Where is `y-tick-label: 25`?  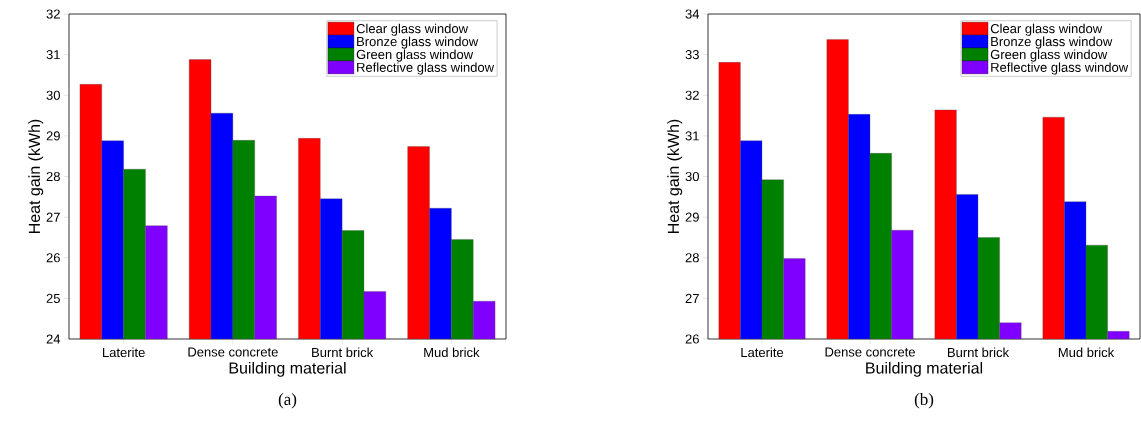
y-tick-label: 25 is located at coordinates (53, 298).